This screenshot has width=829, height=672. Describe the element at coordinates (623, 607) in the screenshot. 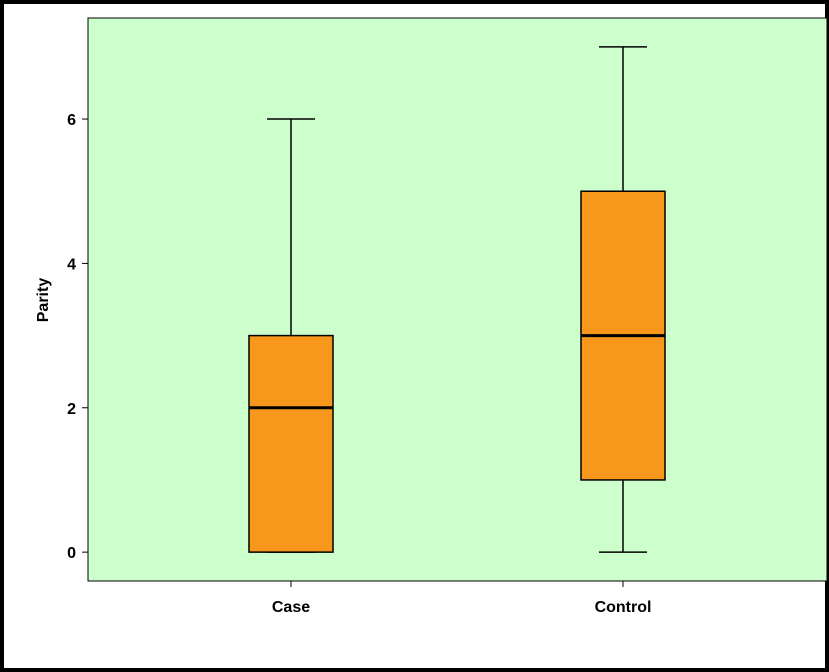

I see `x-tick-label: Control` at that location.